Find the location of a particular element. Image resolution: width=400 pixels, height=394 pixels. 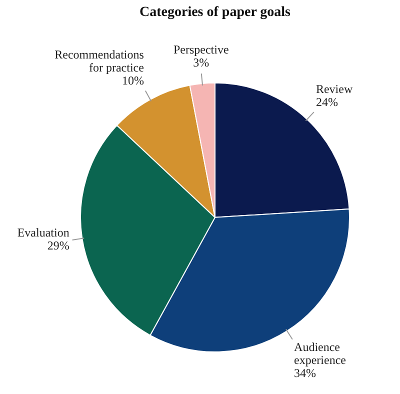

data-label: 29% is located at coordinates (58, 245).